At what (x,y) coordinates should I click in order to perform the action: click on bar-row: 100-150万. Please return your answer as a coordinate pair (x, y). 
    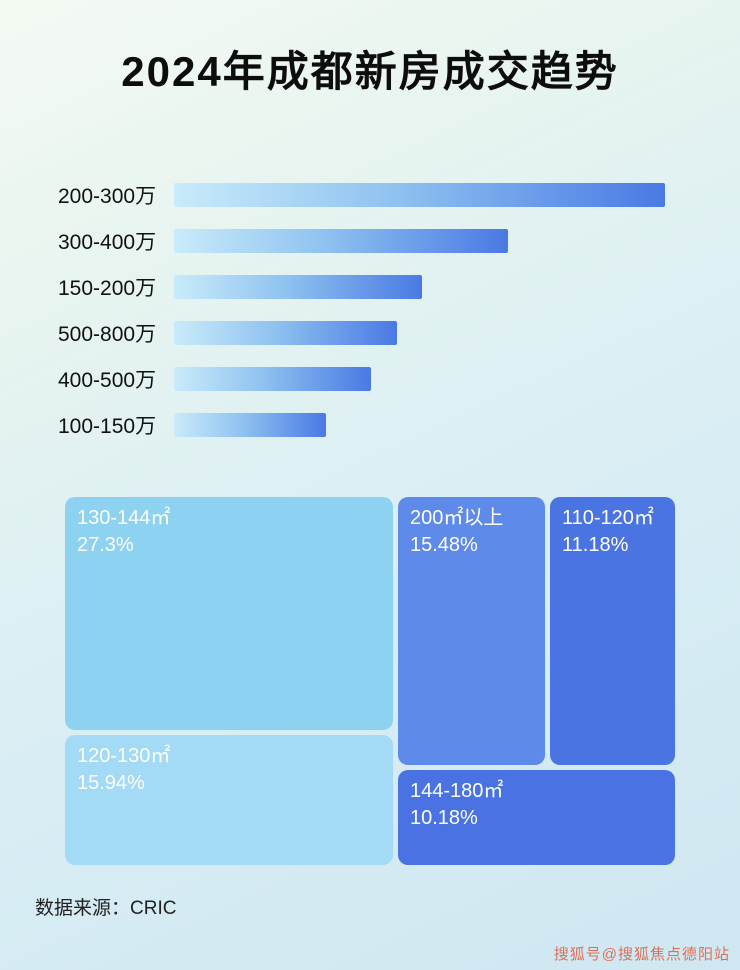
    Looking at the image, I should click on (369, 425).